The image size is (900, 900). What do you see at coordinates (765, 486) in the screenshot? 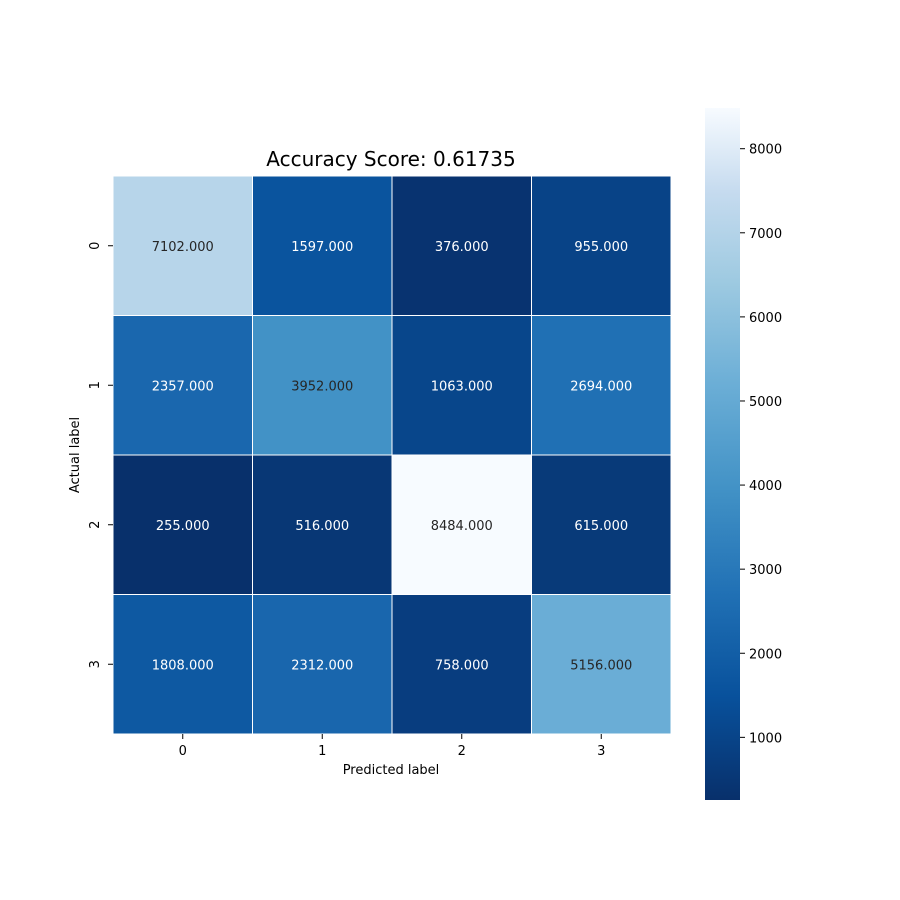
I see `colorbar-tick-label: 4000` at bounding box center [765, 486].